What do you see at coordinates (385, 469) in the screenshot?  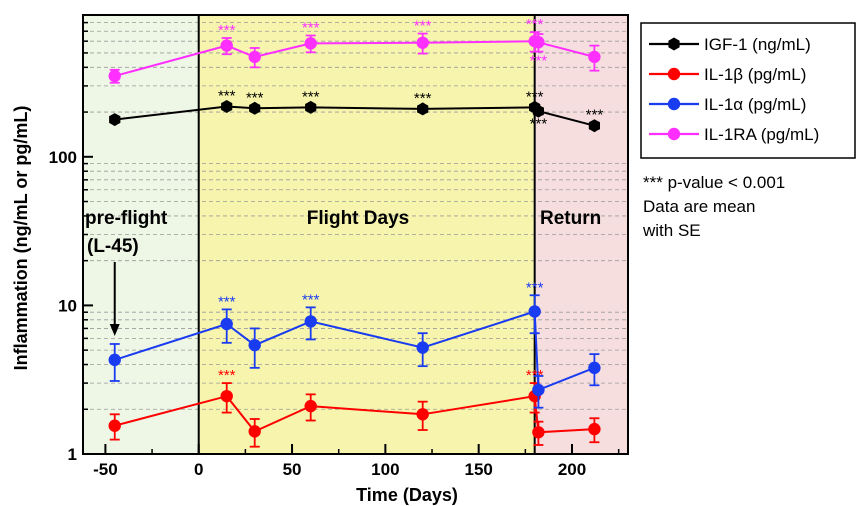 I see `x-tick-label: 100` at bounding box center [385, 469].